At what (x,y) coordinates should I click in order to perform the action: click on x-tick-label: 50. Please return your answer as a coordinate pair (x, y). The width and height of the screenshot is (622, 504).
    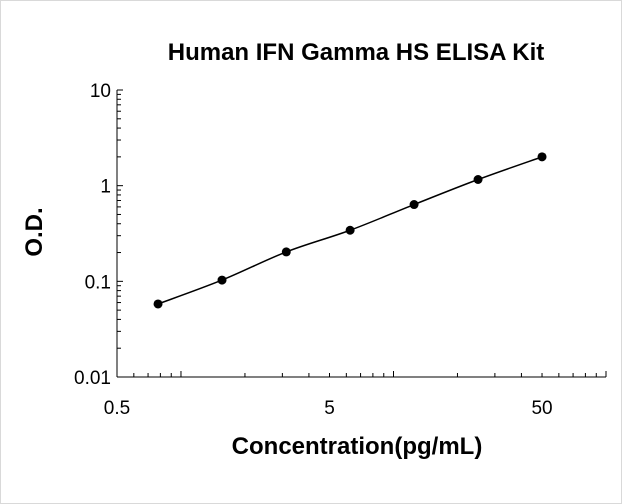
    Looking at the image, I should click on (541, 408).